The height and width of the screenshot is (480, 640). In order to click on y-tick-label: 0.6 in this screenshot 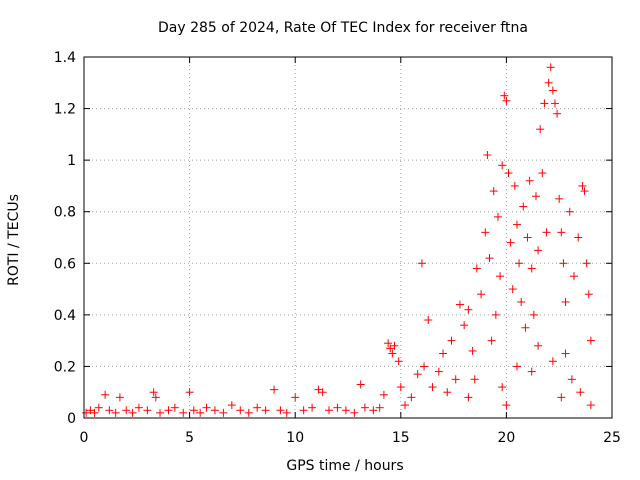, I will do `click(65, 264)`.